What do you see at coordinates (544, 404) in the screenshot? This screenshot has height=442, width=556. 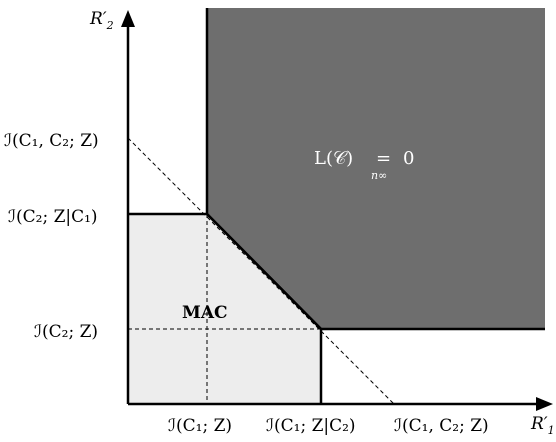 I see `x-axis-arrow-icon` at bounding box center [544, 404].